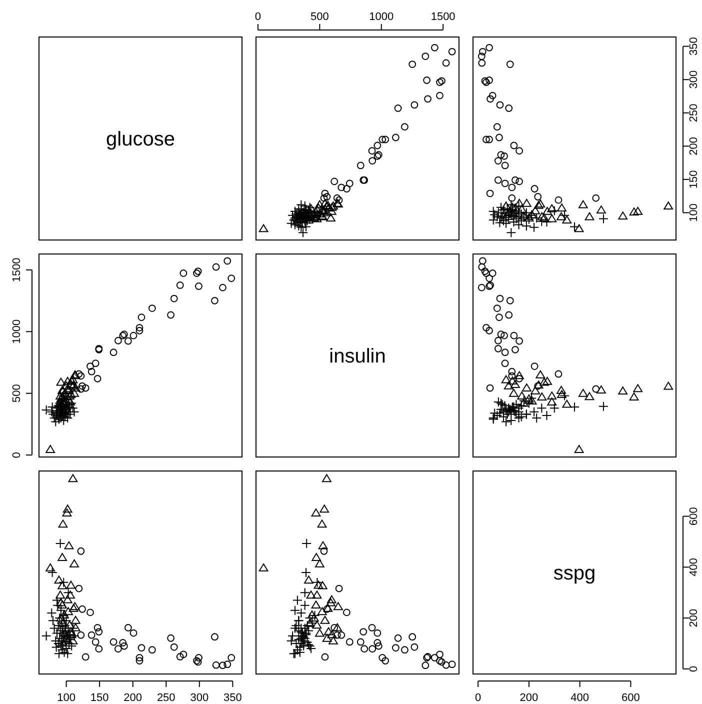 The height and width of the screenshot is (704, 702). Describe the element at coordinates (233, 698) in the screenshot. I see `x-tick-label: 350` at that location.